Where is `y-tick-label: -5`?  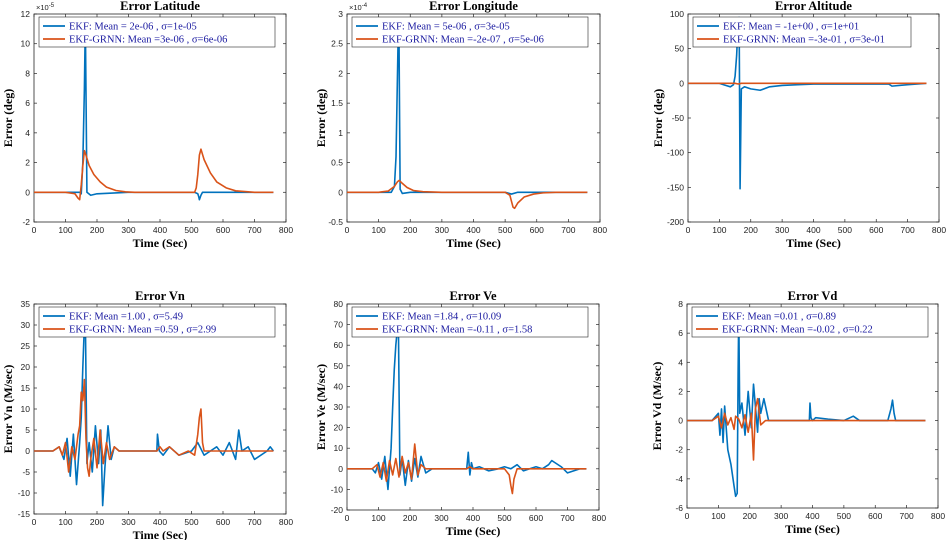 y-tick-label: -5 is located at coordinates (26, 472).